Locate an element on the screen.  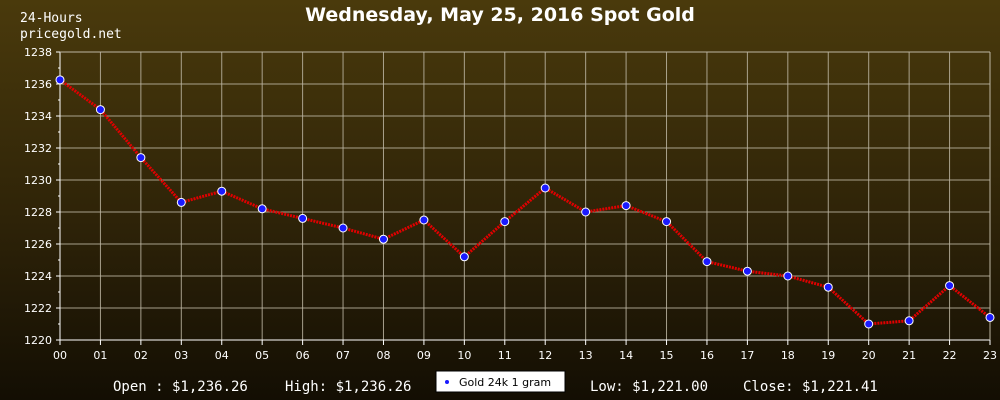
legend-marker-icon is located at coordinates (447, 382).